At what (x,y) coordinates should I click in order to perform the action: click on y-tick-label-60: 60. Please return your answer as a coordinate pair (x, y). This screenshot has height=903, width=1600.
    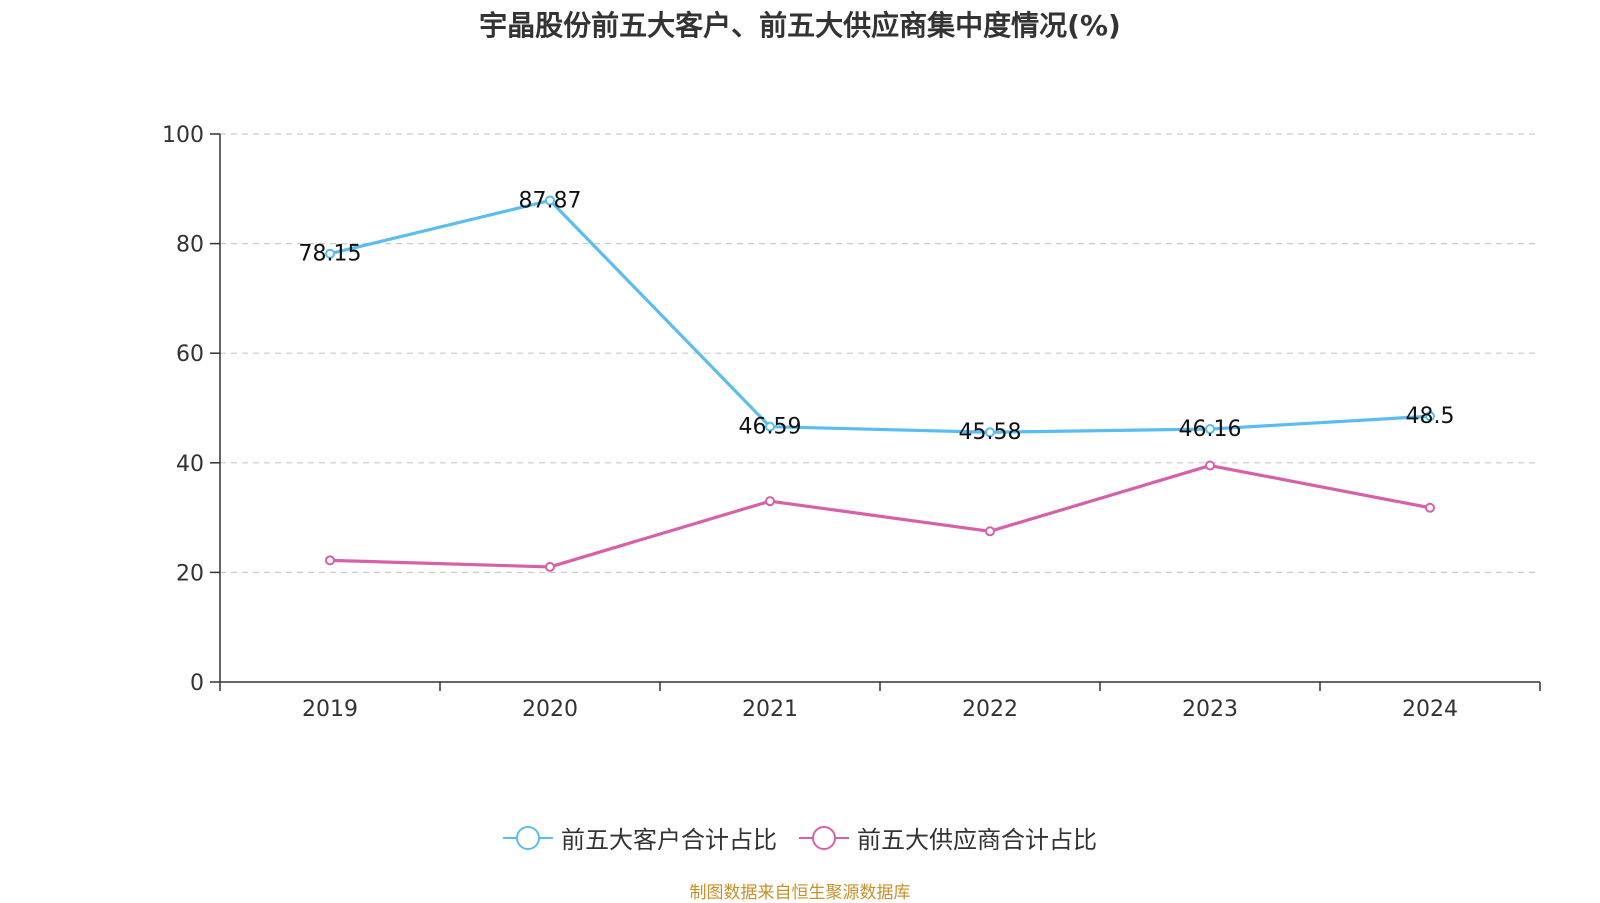
    Looking at the image, I should click on (190, 354).